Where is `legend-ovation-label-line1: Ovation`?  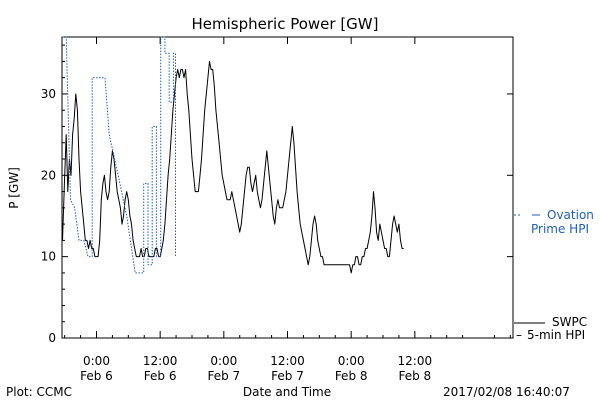
legend-ovation-label-line1: Ovation is located at coordinates (570, 215).